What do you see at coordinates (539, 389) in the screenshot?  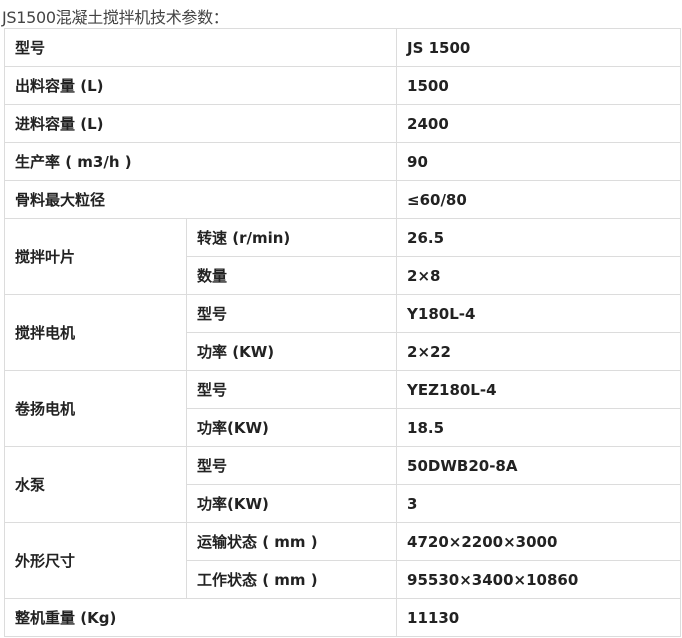 I see `value-cell: YEZ180L-4` at bounding box center [539, 389].